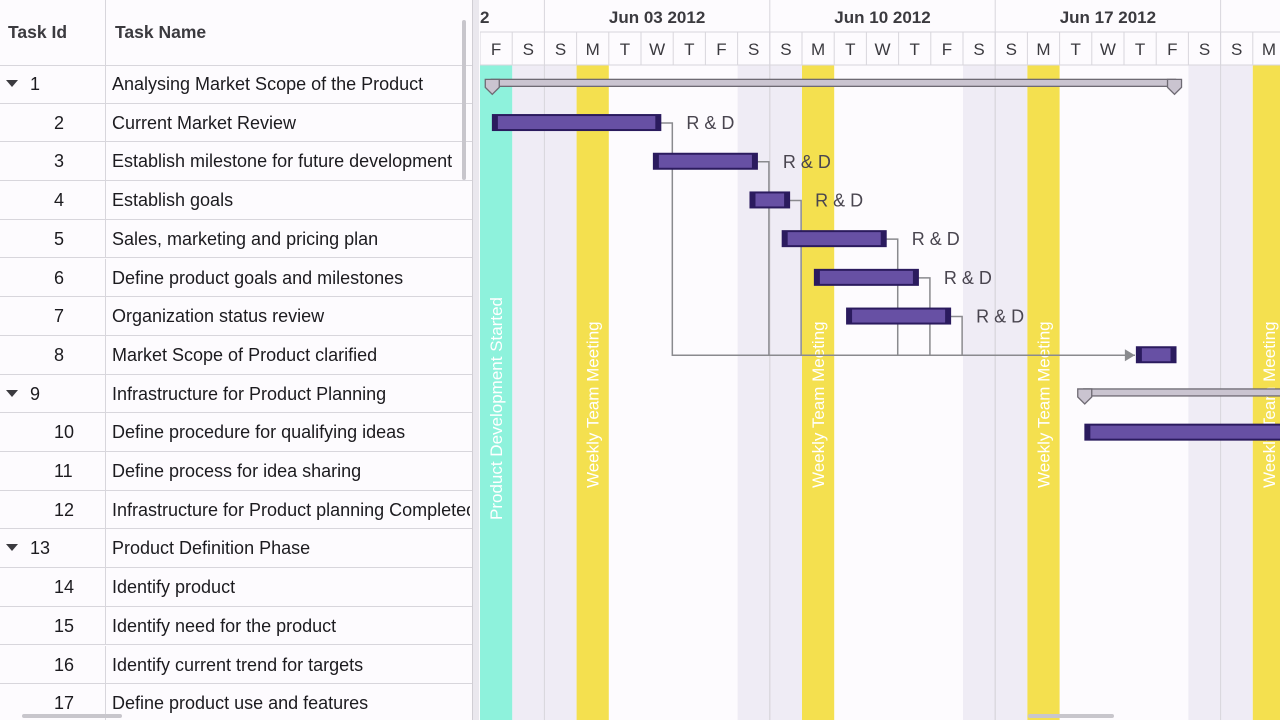 The width and height of the screenshot is (1280, 720). I want to click on task-id: 11, so click(63, 471).